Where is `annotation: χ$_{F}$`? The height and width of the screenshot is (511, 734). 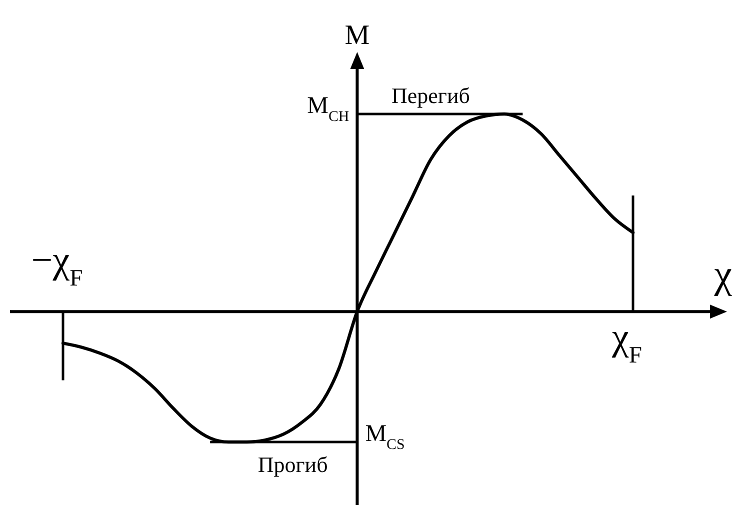 annotation: χ$_{F}$ is located at coordinates (626, 342).